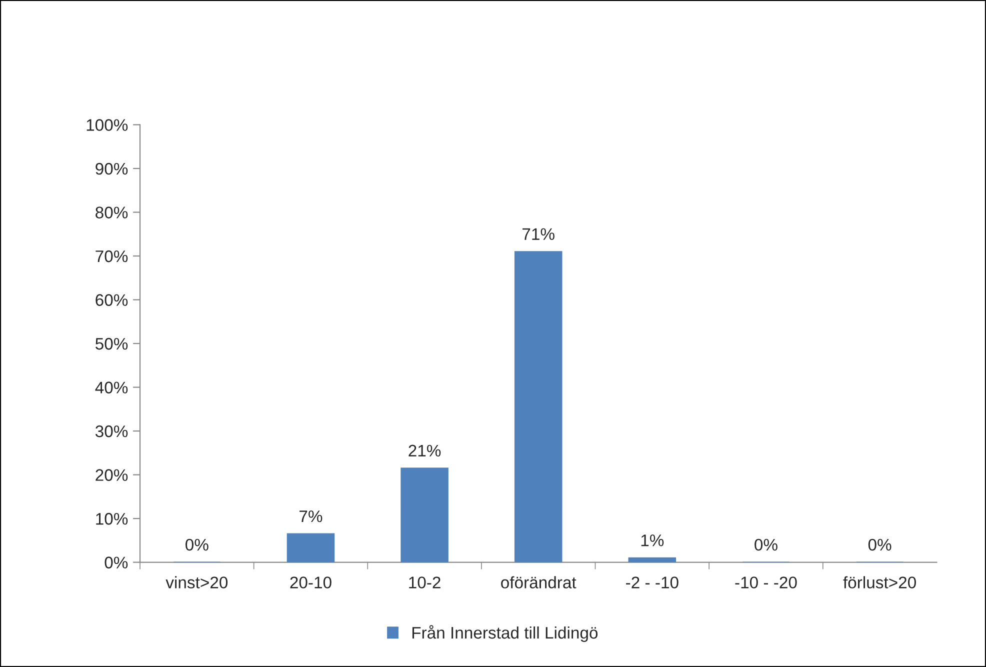 The image size is (986, 667). Describe the element at coordinates (112, 212) in the screenshot. I see `y-tick-label: 80%` at that location.